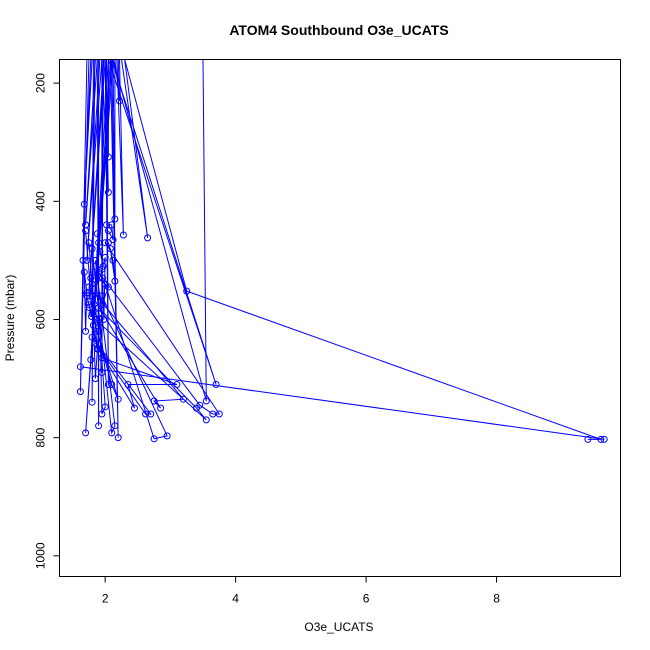 The image size is (650, 650). What do you see at coordinates (10, 318) in the screenshot?
I see `y-axis-label: Pressure (mbar)` at bounding box center [10, 318].